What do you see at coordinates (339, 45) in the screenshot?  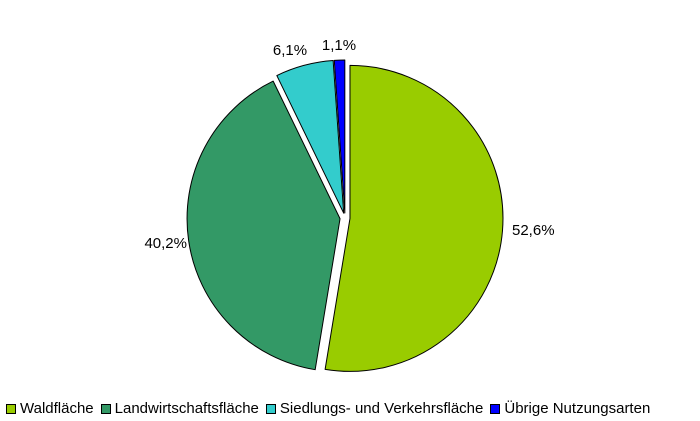 I see `slice-label-uebrige-nutzungsarten: 1,1%` at bounding box center [339, 45].